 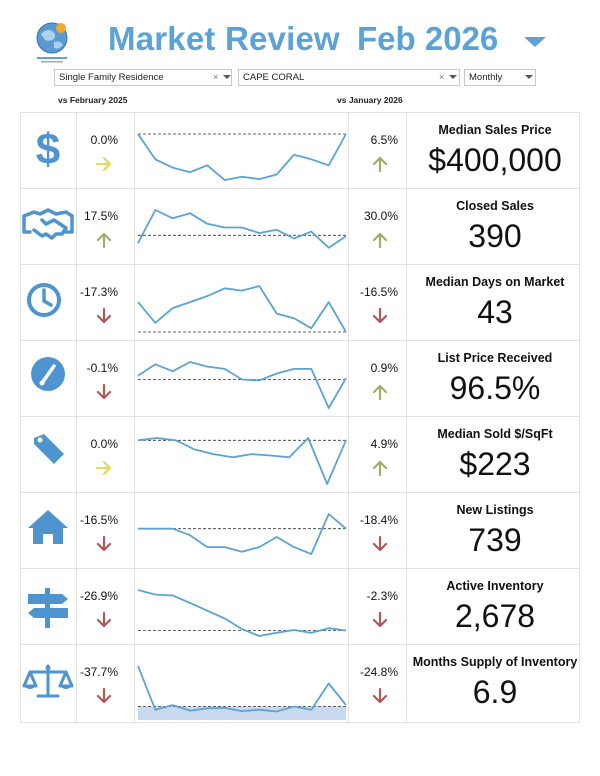 I want to click on mom-change: 30.0%, so click(x=380, y=216).